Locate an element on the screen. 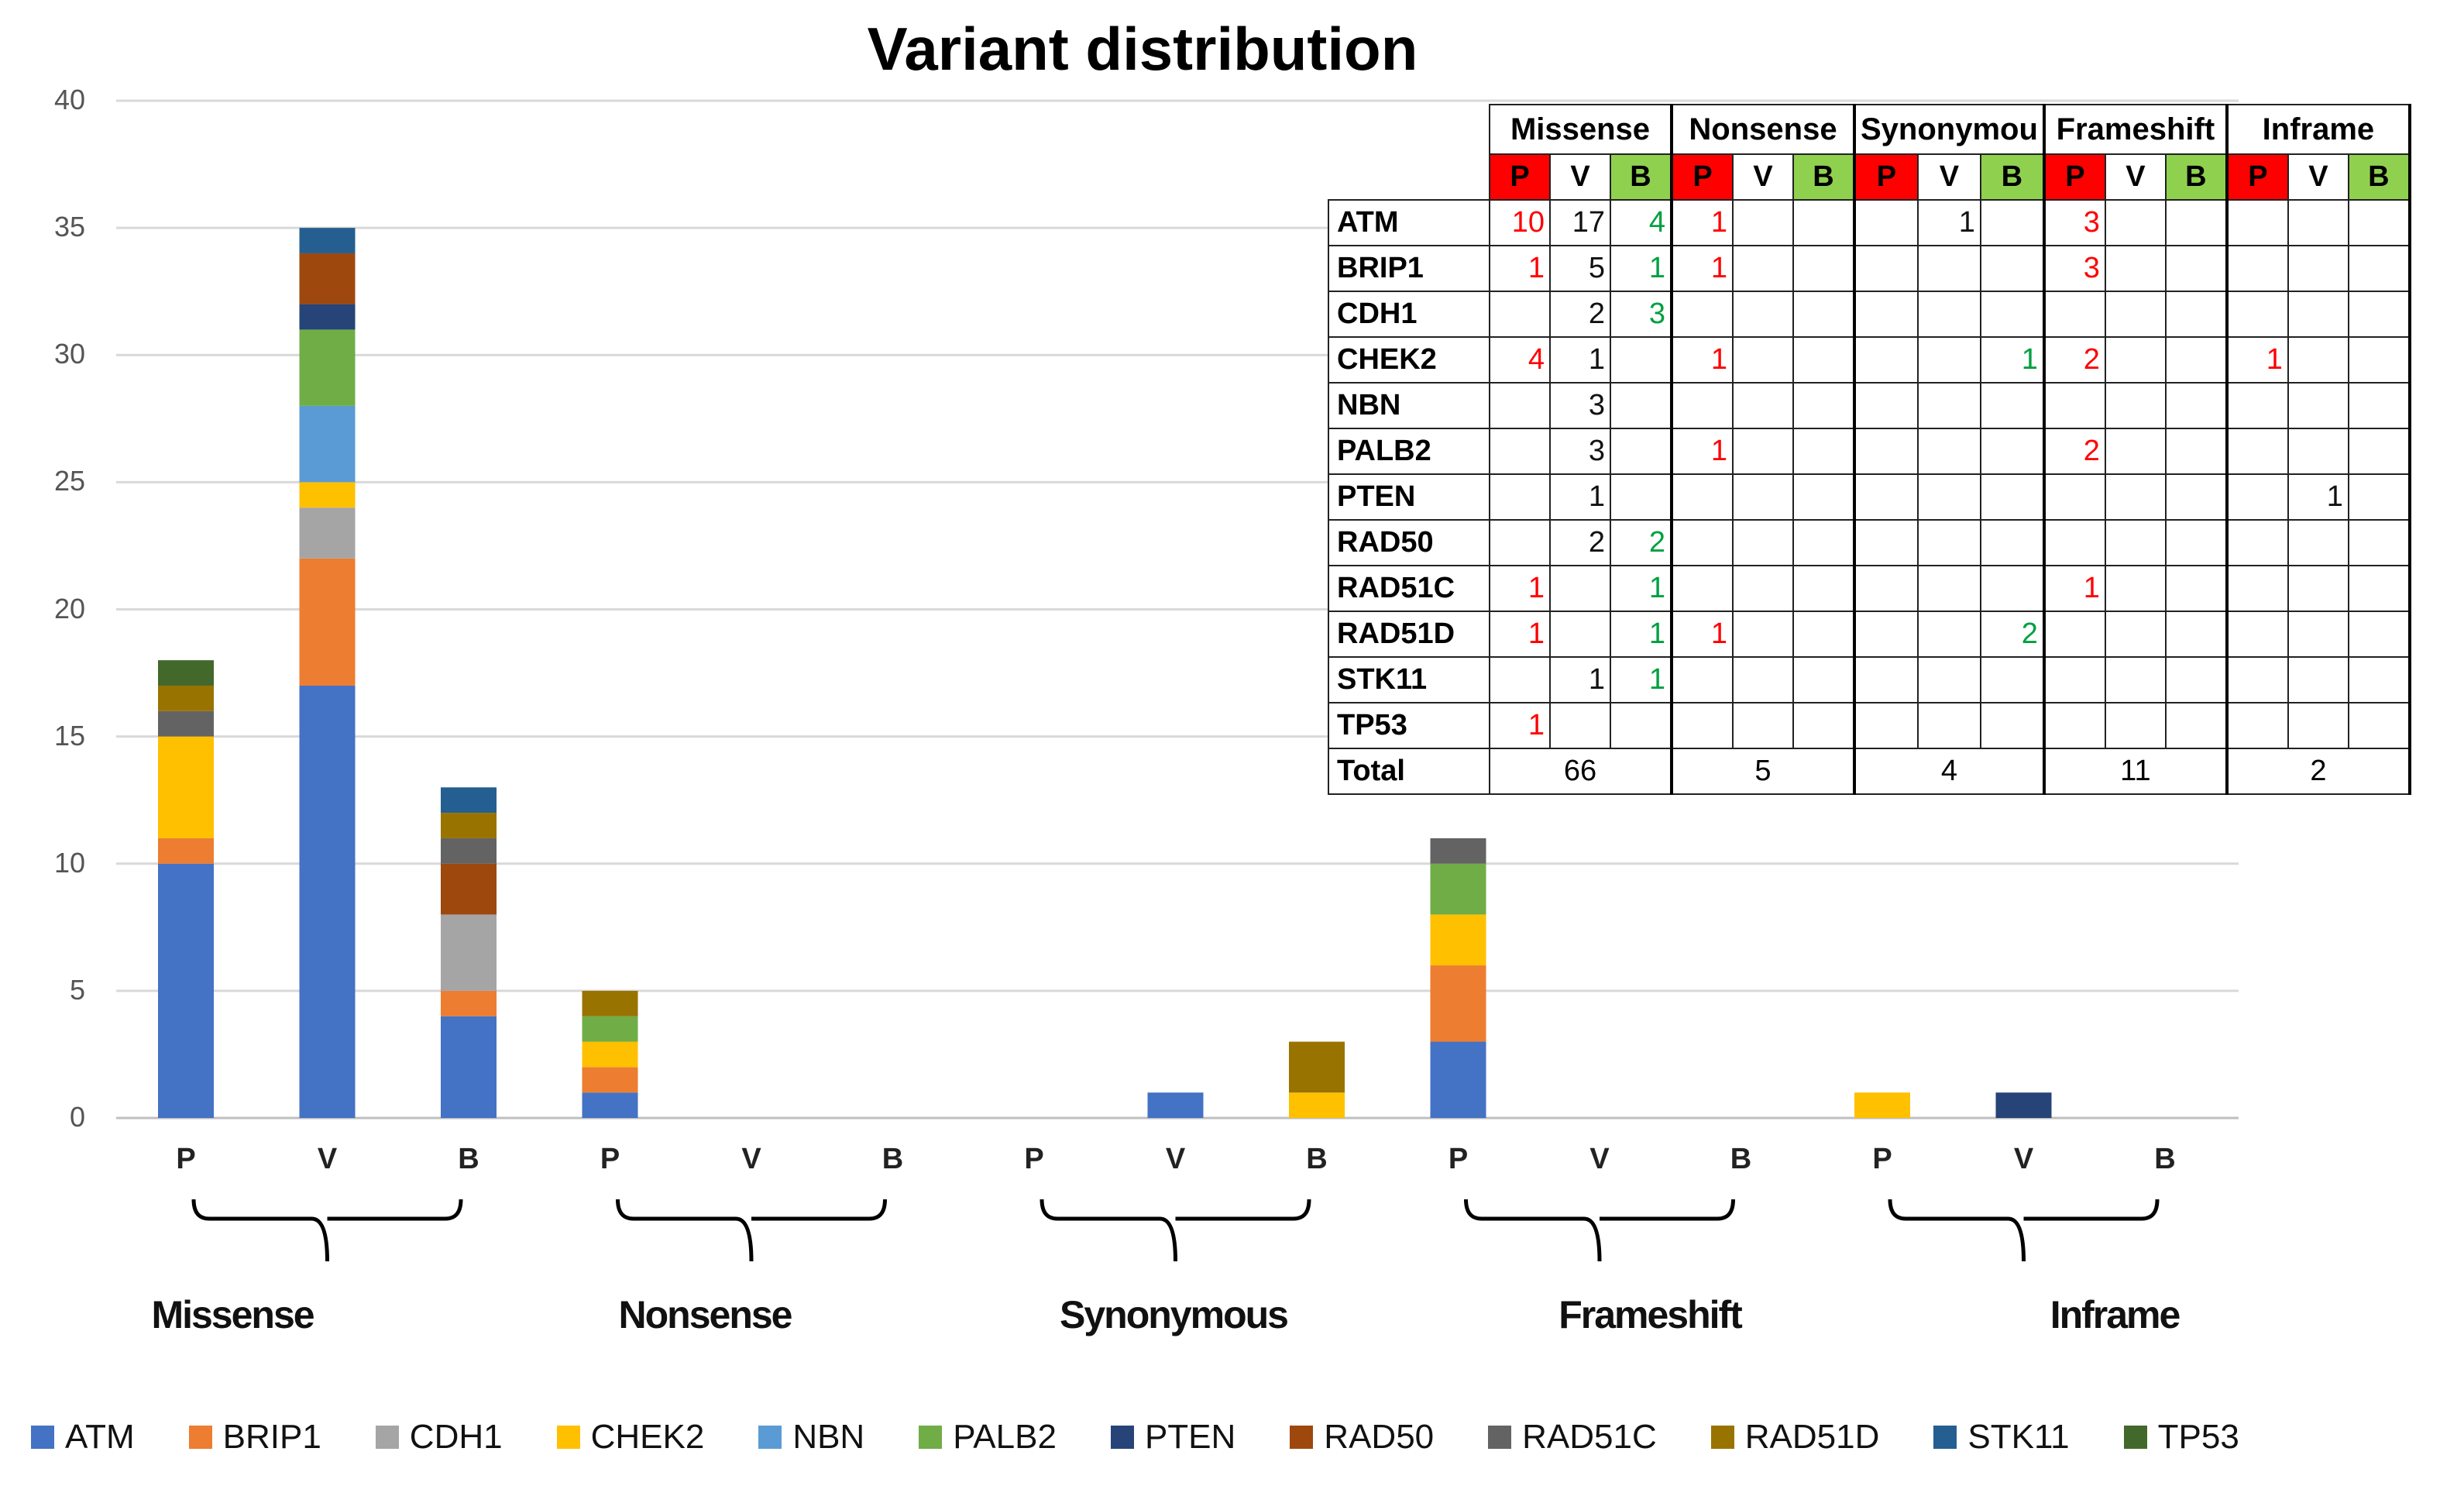 This screenshot has height=1486, width=2464. legend-item: PALB2 is located at coordinates (988, 1437).